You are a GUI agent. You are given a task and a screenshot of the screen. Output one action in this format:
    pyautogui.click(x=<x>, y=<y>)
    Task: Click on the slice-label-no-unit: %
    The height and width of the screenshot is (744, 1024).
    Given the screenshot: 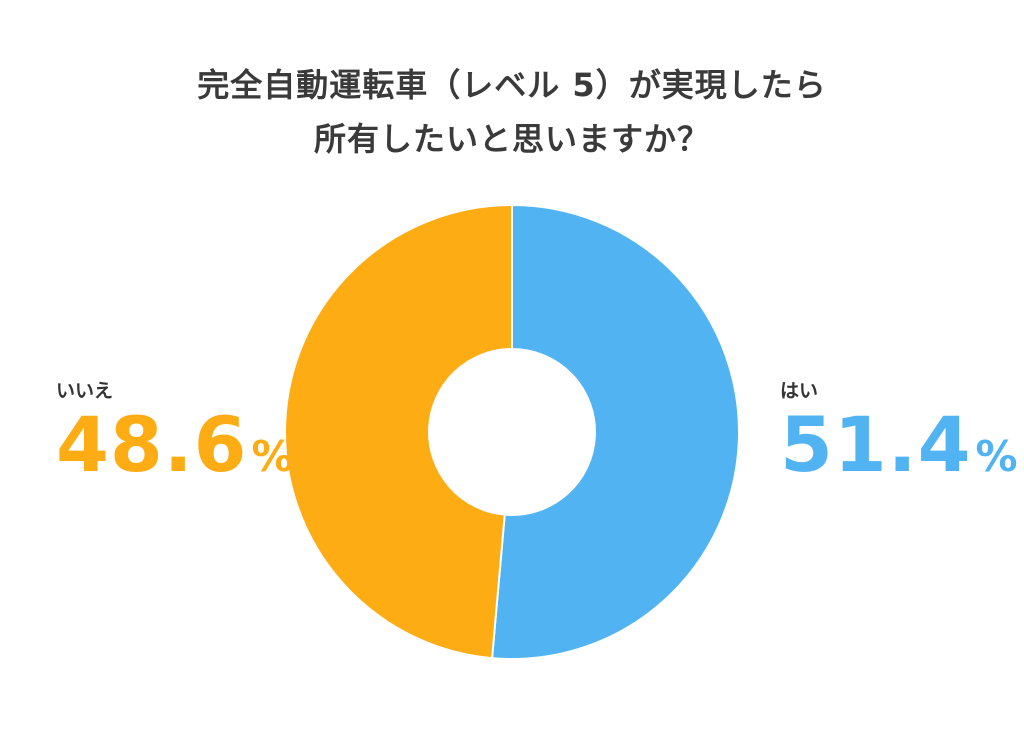 What is the action you would take?
    pyautogui.click(x=272, y=456)
    